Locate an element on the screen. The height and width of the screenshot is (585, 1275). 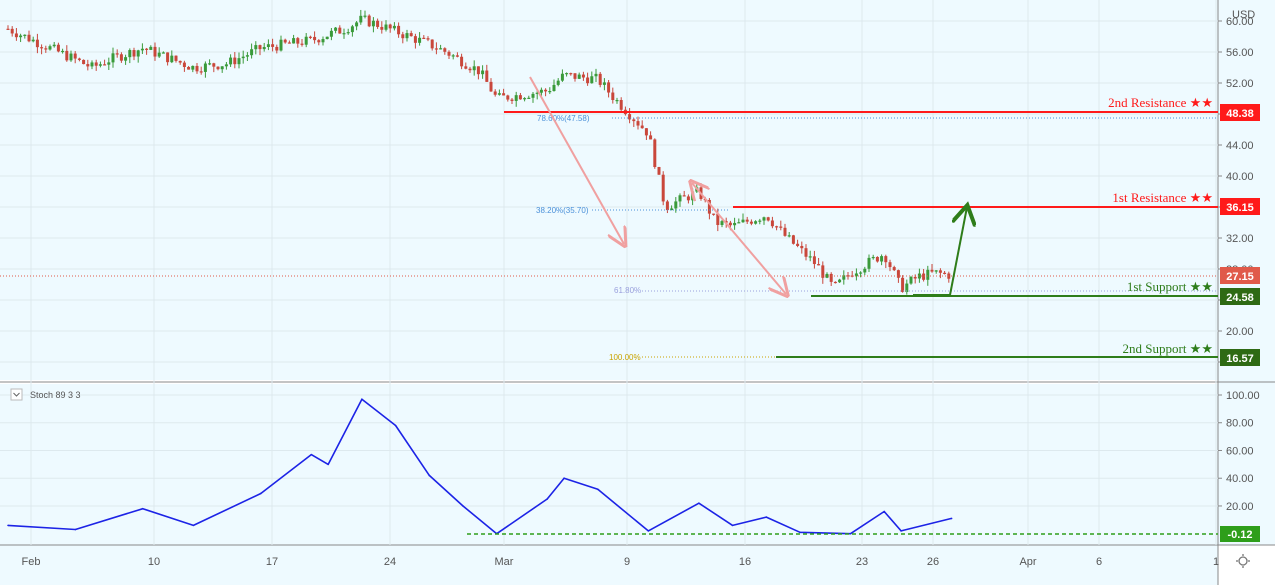
last-price-value: 27.15 is located at coordinates (1240, 277).